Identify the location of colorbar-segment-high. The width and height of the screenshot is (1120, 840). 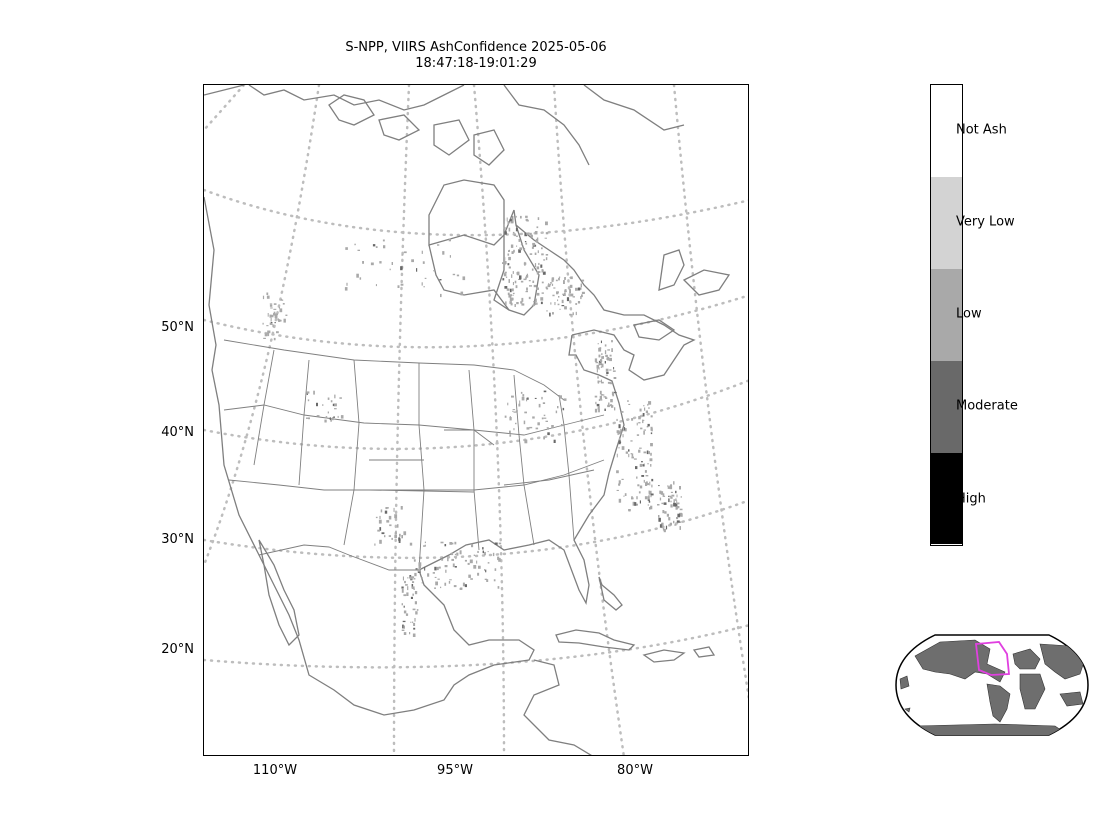
(946, 498).